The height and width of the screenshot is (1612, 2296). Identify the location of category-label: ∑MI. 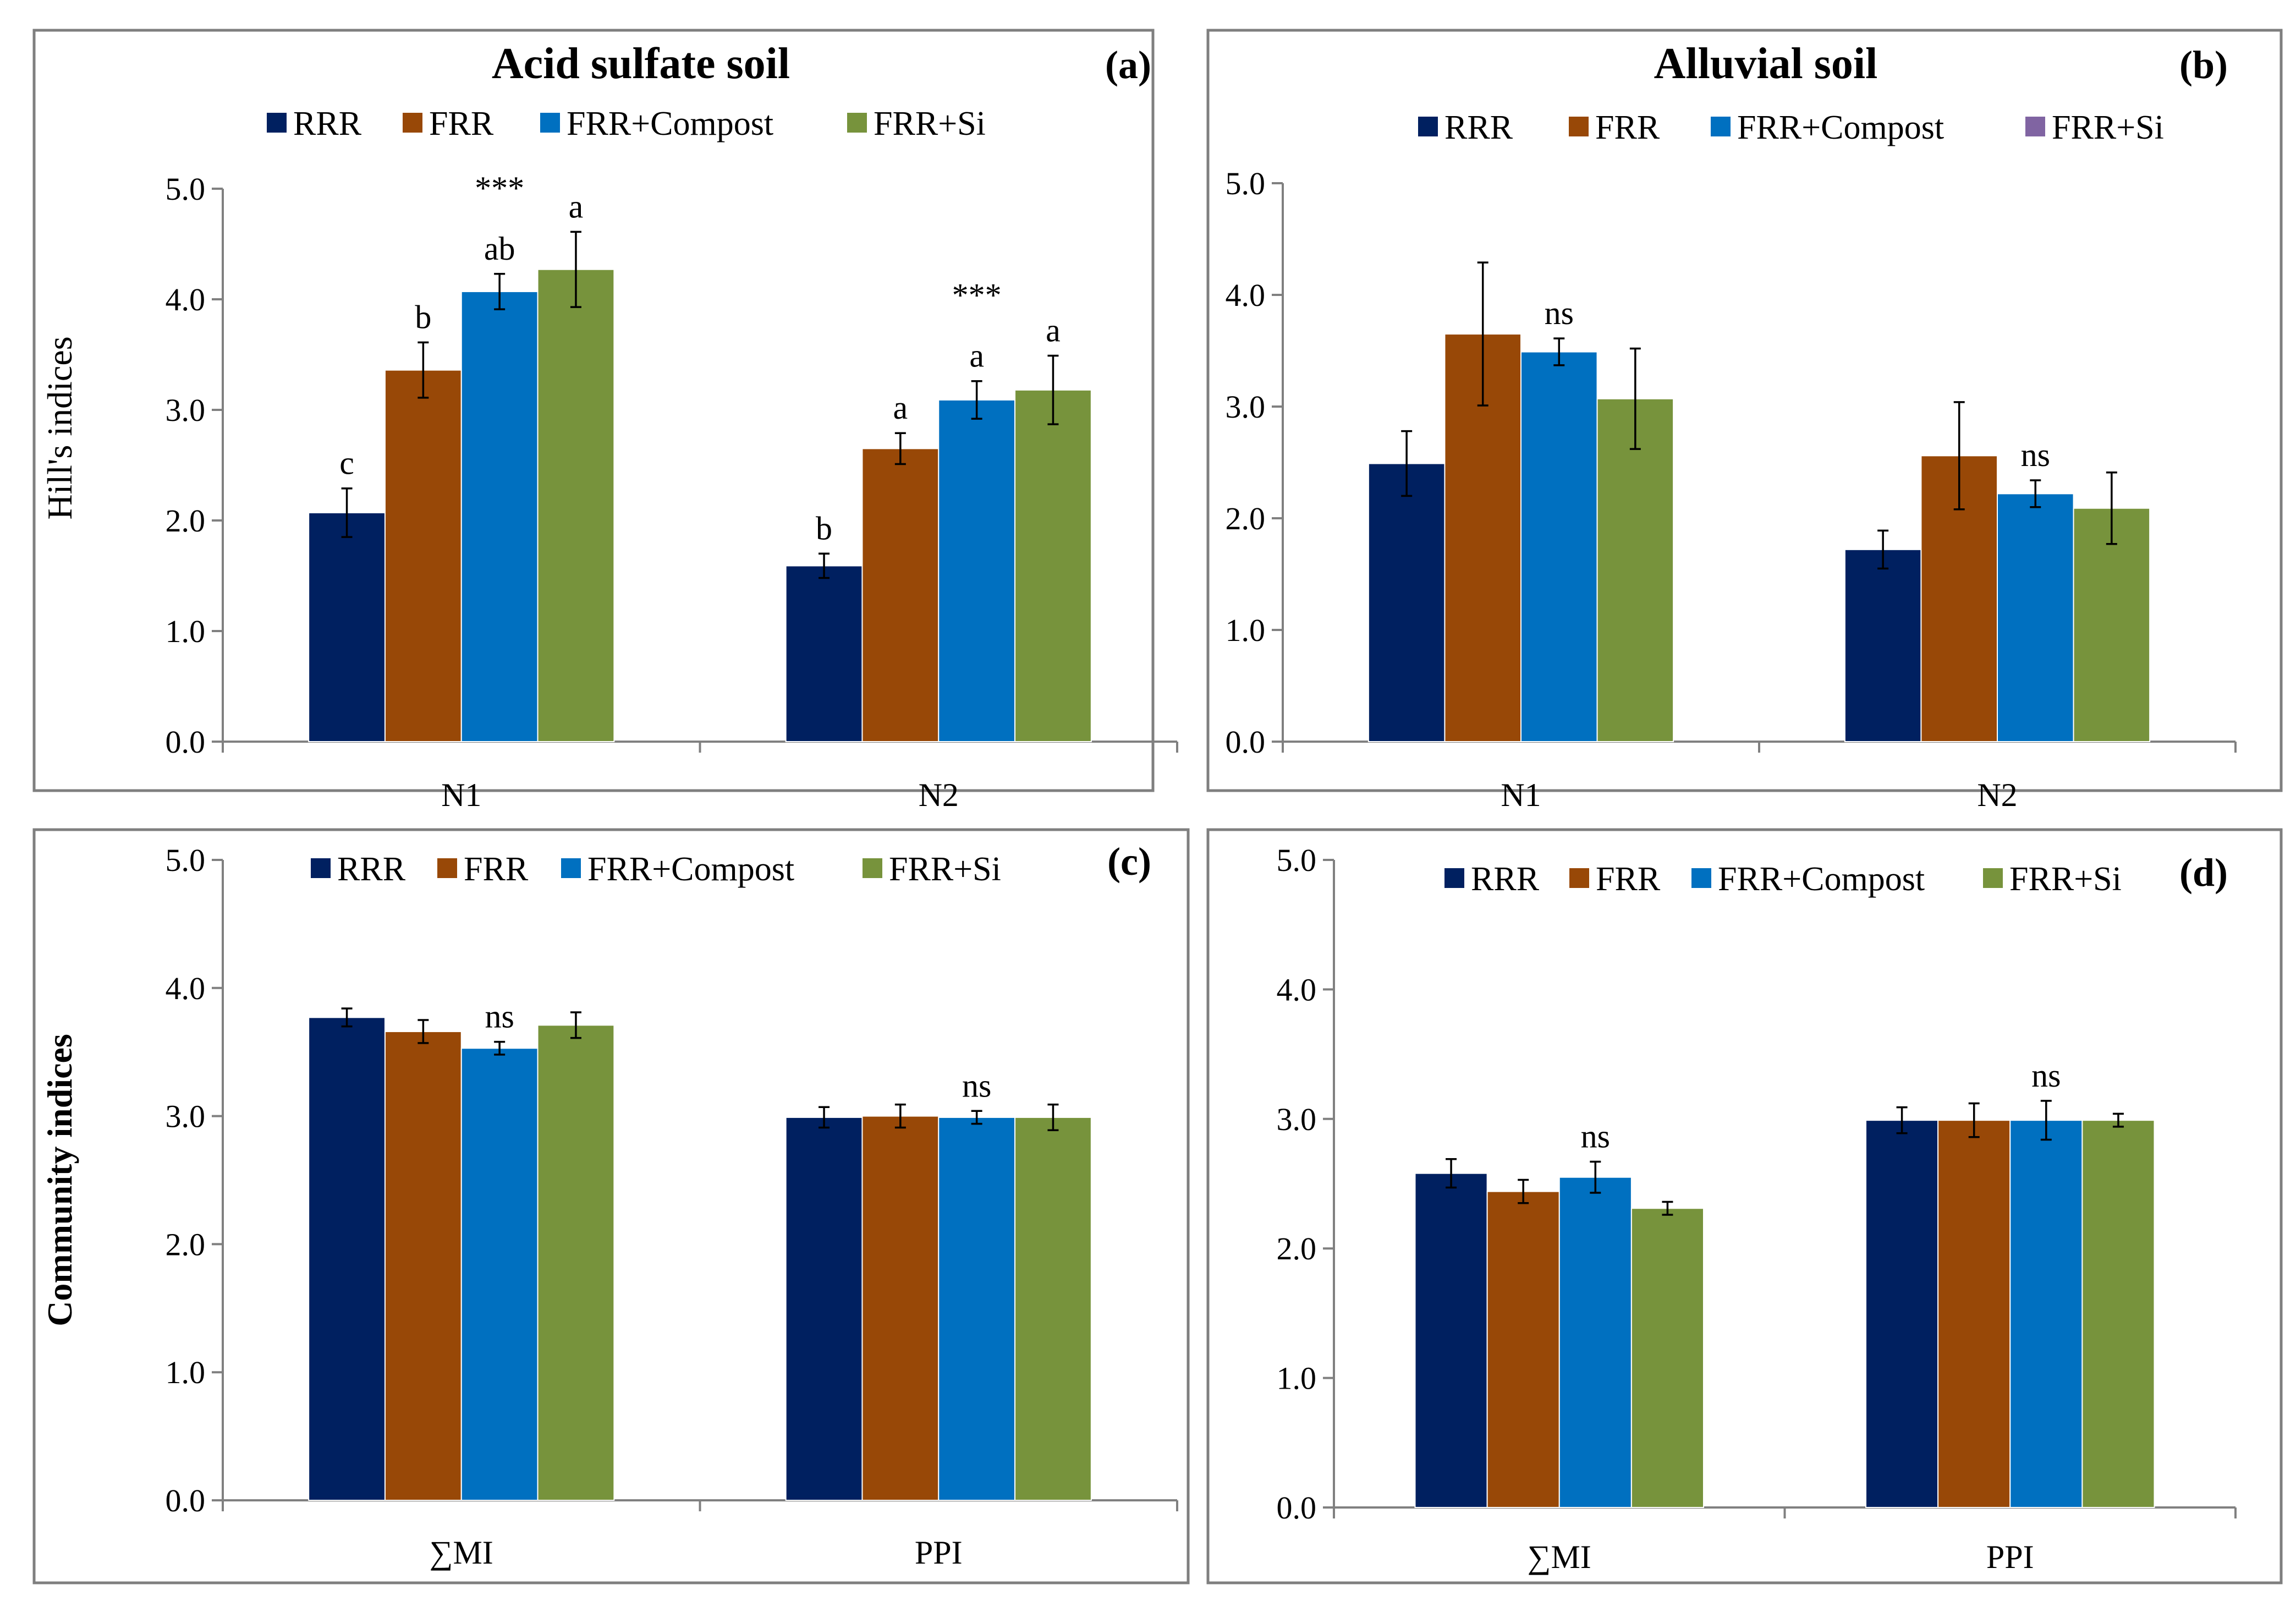
(1559, 1557).